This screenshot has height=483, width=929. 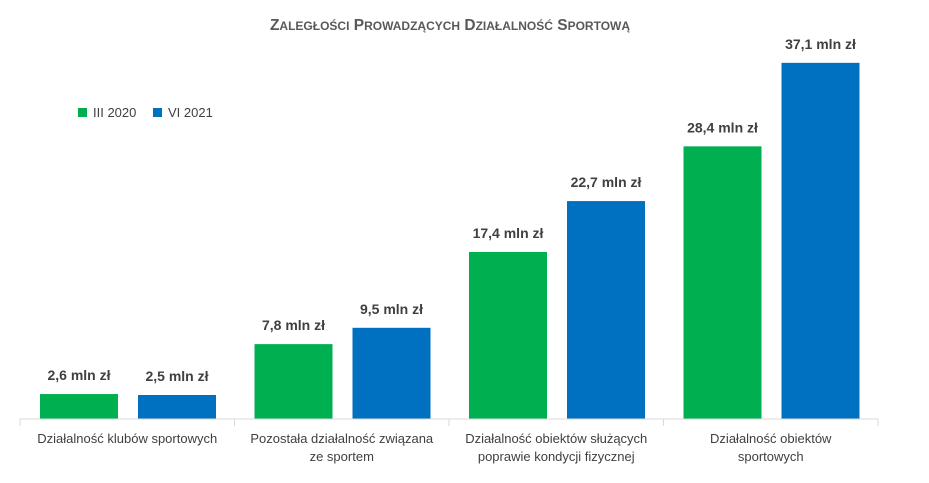 What do you see at coordinates (508, 233) in the screenshot?
I see `bar-value-label: 17,4 mln zł` at bounding box center [508, 233].